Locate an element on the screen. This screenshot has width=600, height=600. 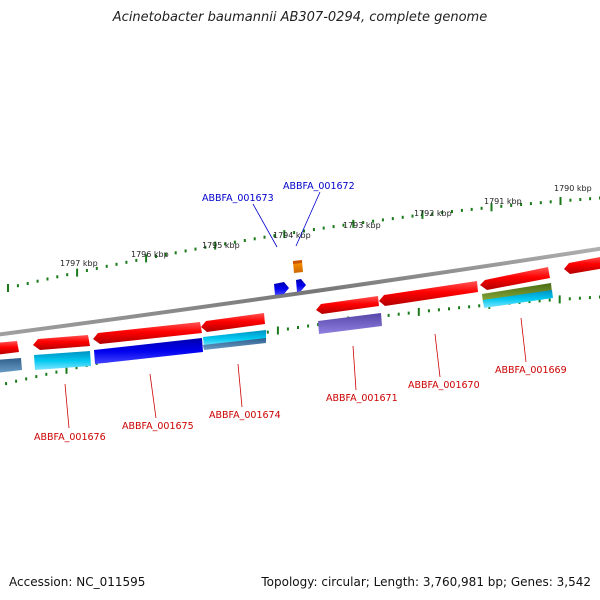
accession-text: Accession: NC_011595 is located at coordinates (77, 582).